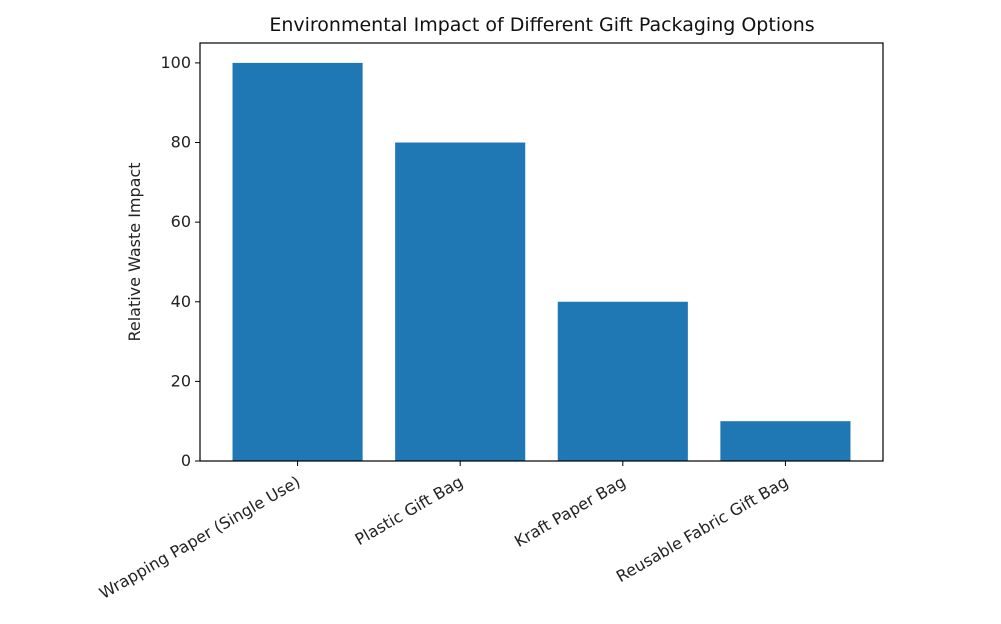 This screenshot has height=624, width=1001. What do you see at coordinates (181, 301) in the screenshot?
I see `y-tick-label: 40` at bounding box center [181, 301].